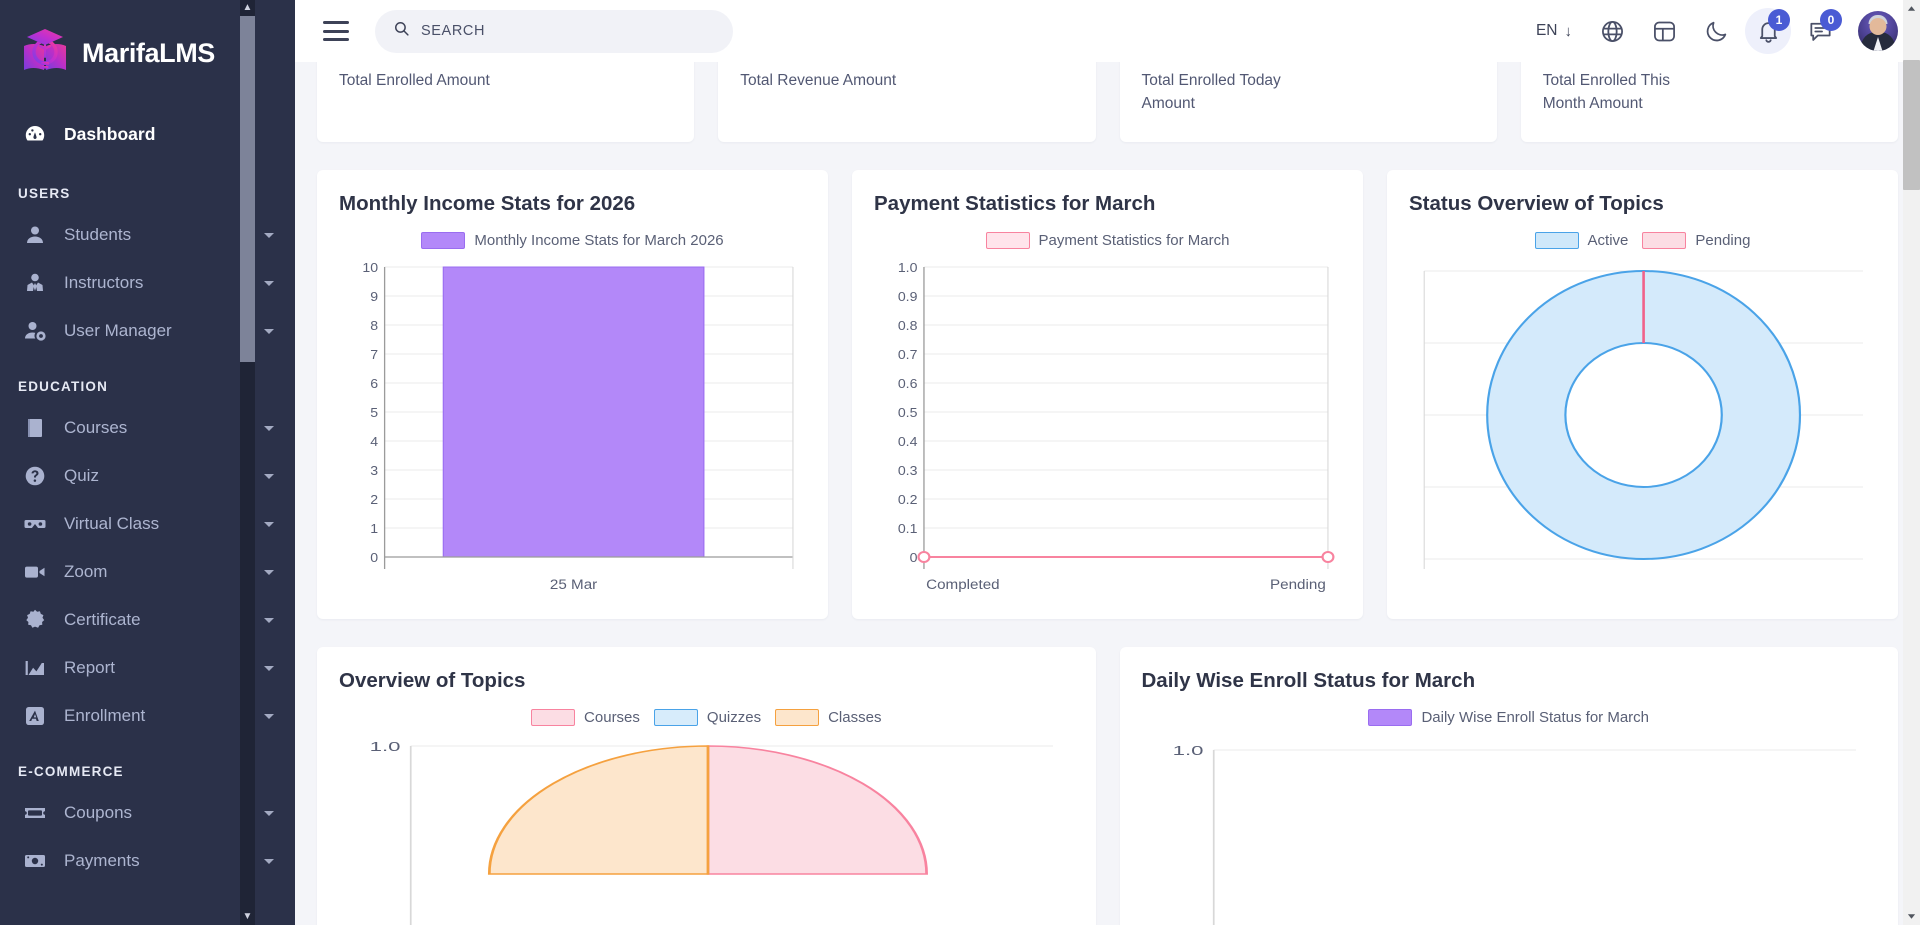 This screenshot has width=1920, height=925. What do you see at coordinates (147, 55) in the screenshot?
I see `brand: MarifaLMS` at bounding box center [147, 55].